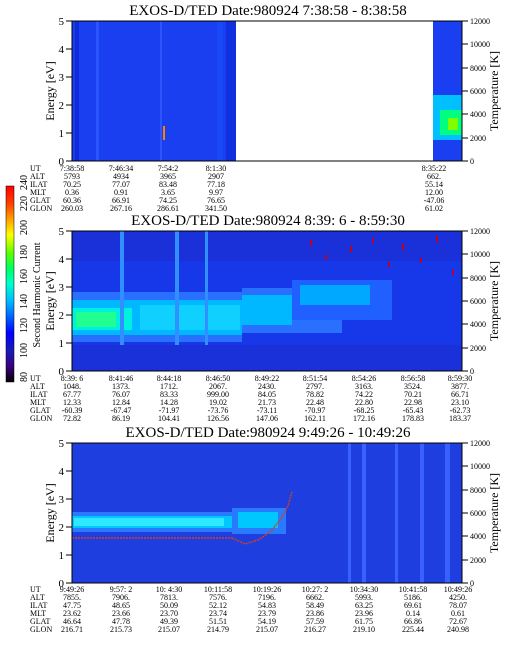  What do you see at coordinates (168, 200) in the screenshot?
I see `orbit-cell: 74.25` at bounding box center [168, 200].